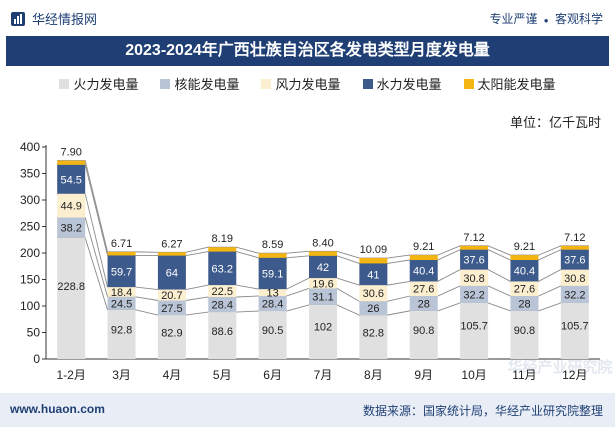 This screenshot has width=615, height=427. What do you see at coordinates (65, 19) in the screenshot?
I see `brand-name: 华经情报网` at bounding box center [65, 19].